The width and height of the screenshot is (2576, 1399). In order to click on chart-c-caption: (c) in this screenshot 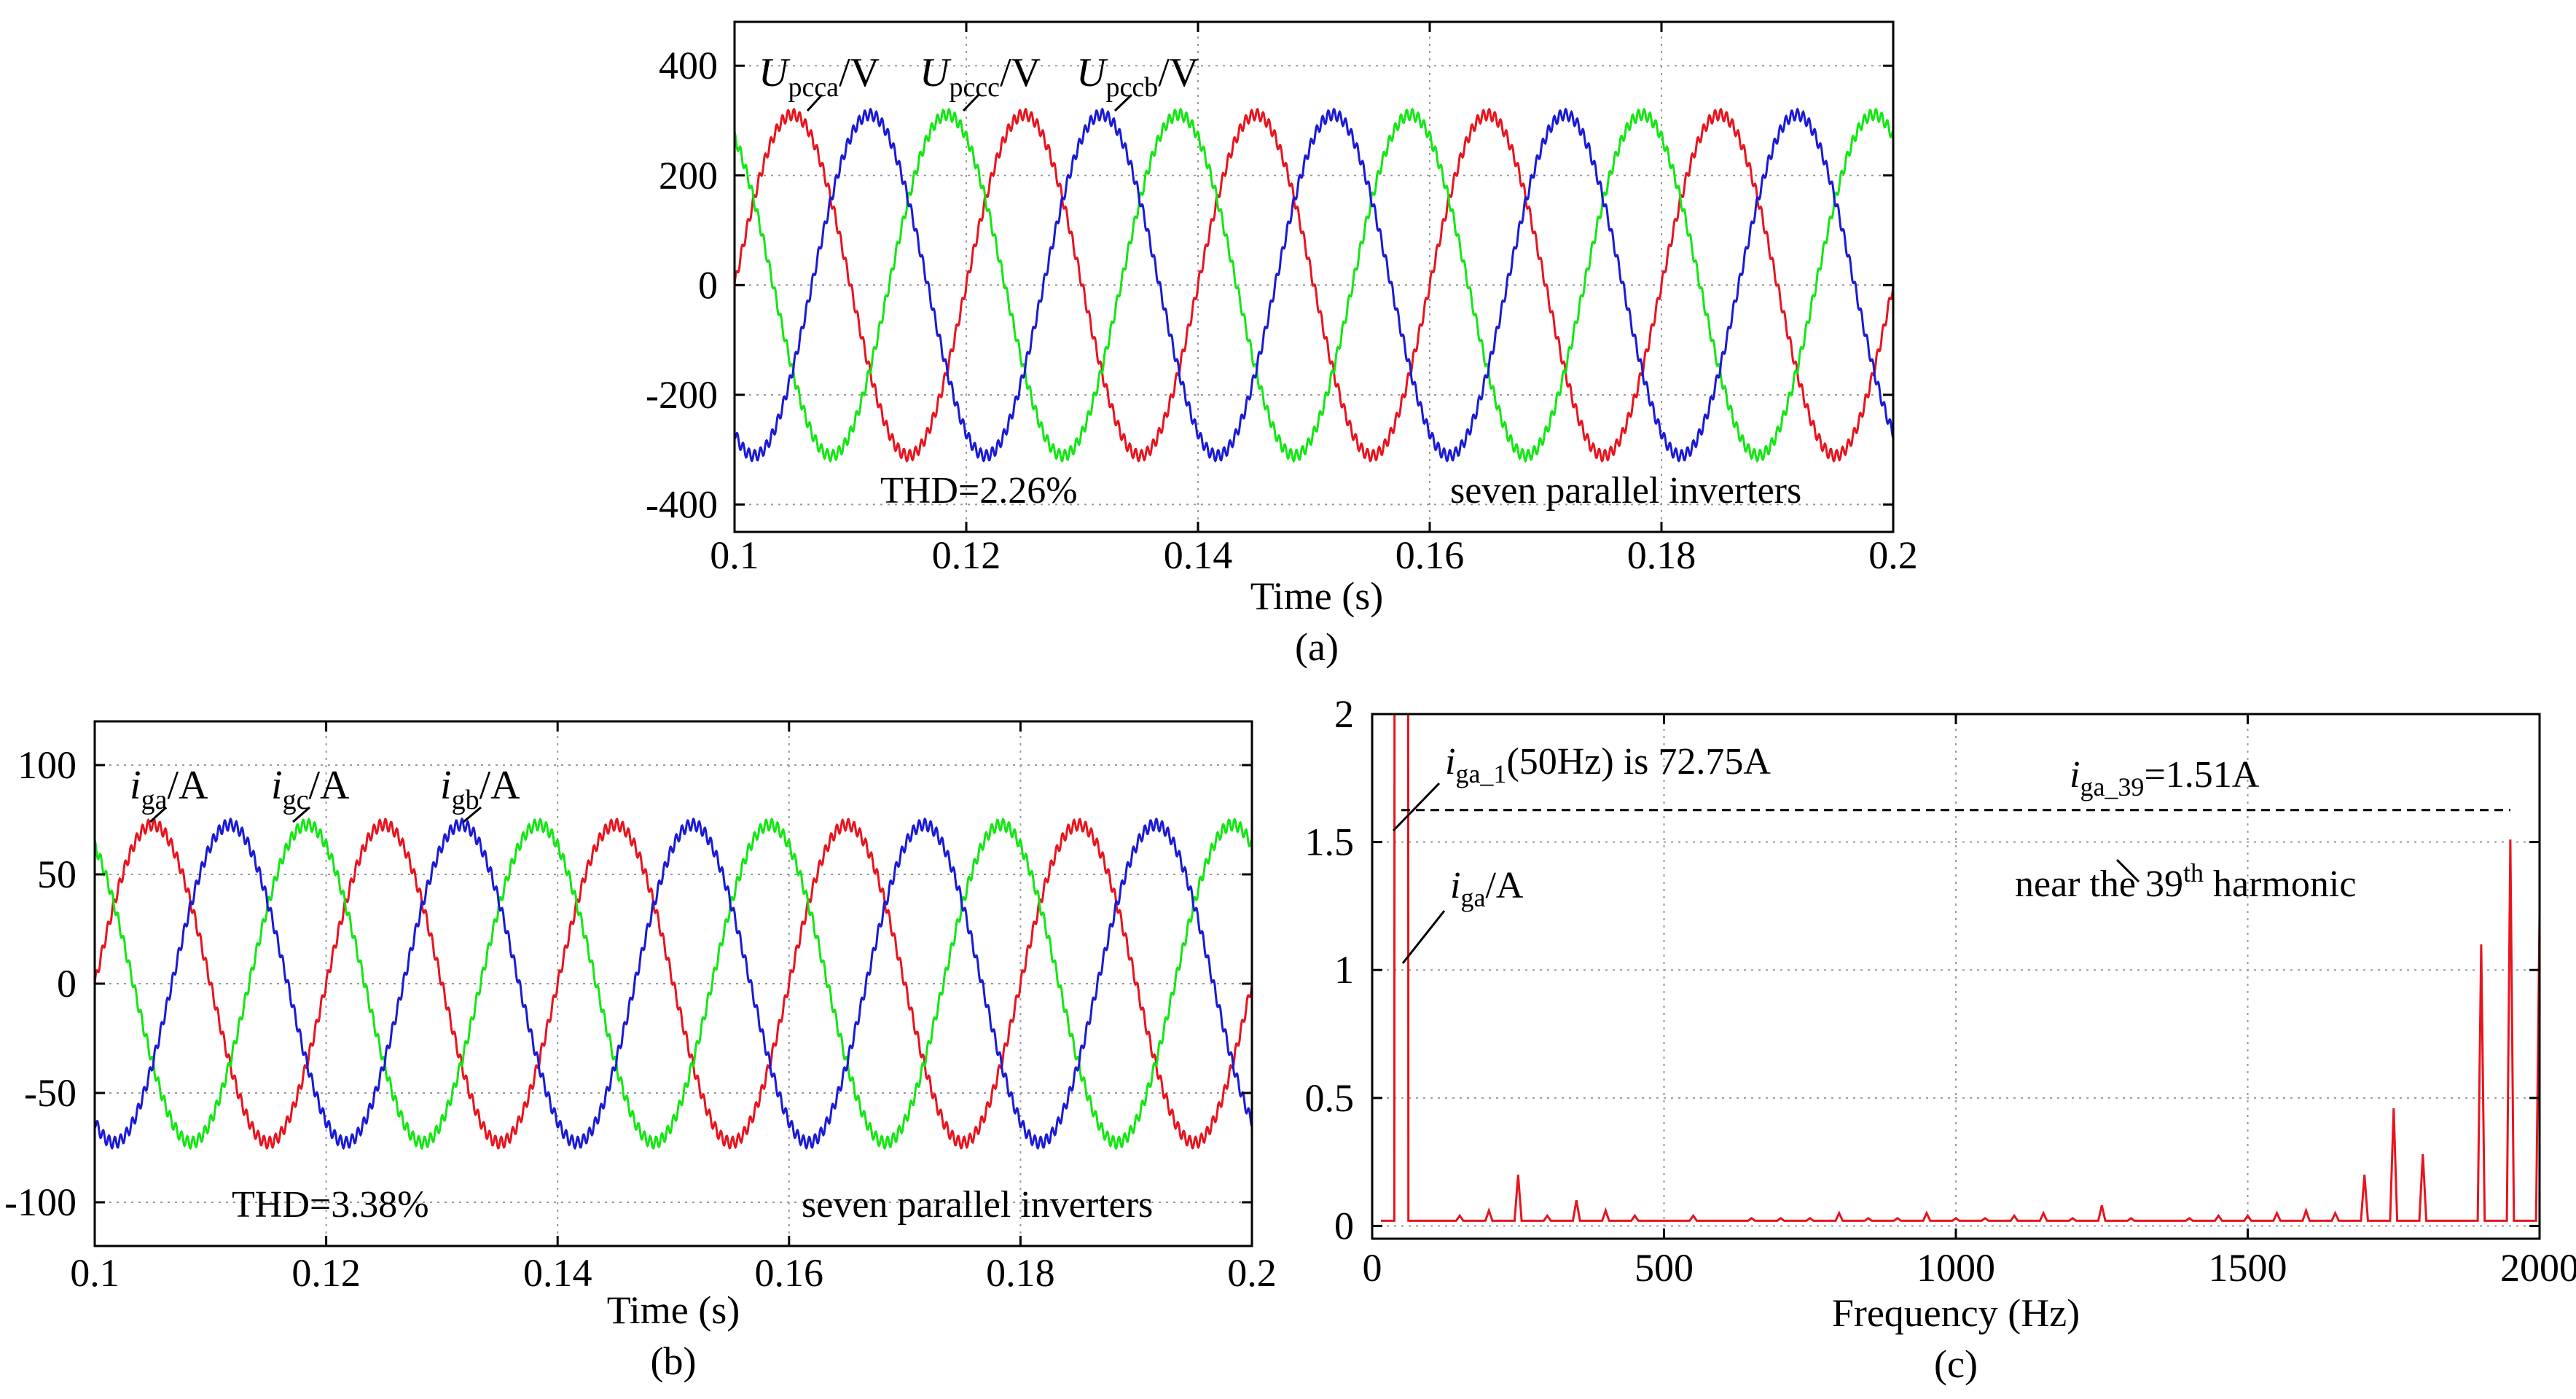, I will do `click(1956, 1364)`.